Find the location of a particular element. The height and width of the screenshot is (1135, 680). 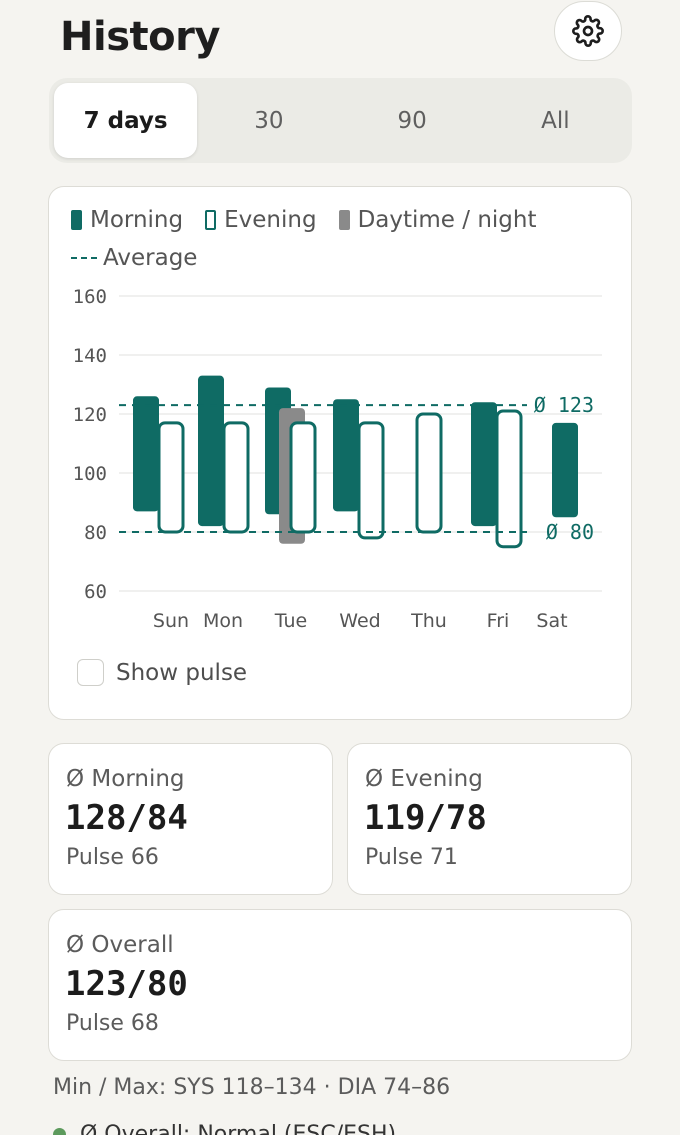

classification-text: Ø Overall: Normal (ESC/ESH) is located at coordinates (238, 1128).